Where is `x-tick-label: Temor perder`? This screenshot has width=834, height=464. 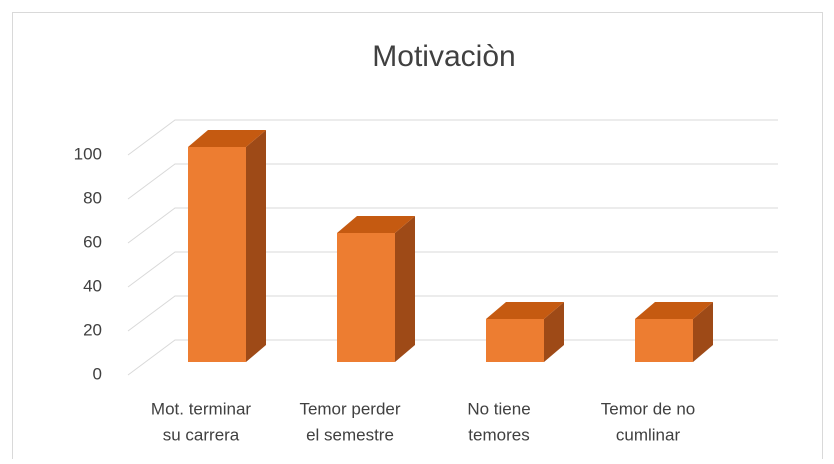 x-tick-label: Temor perder is located at coordinates (349, 408).